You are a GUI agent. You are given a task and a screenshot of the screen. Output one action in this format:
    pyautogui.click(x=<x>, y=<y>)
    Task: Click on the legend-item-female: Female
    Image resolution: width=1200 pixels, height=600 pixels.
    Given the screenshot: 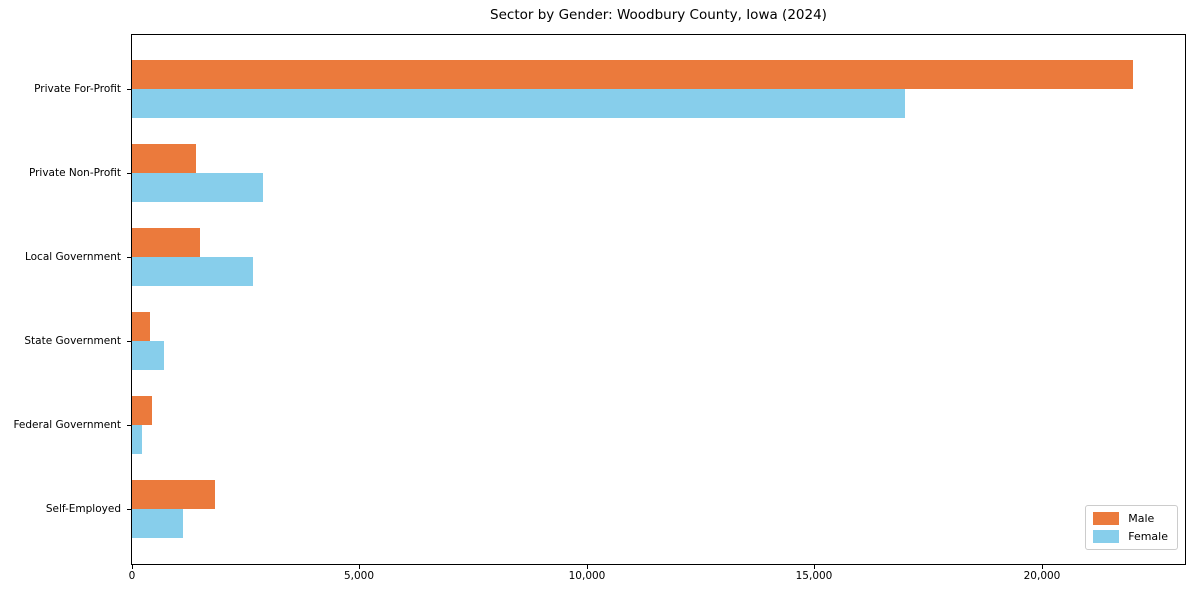 What is the action you would take?
    pyautogui.click(x=1130, y=536)
    